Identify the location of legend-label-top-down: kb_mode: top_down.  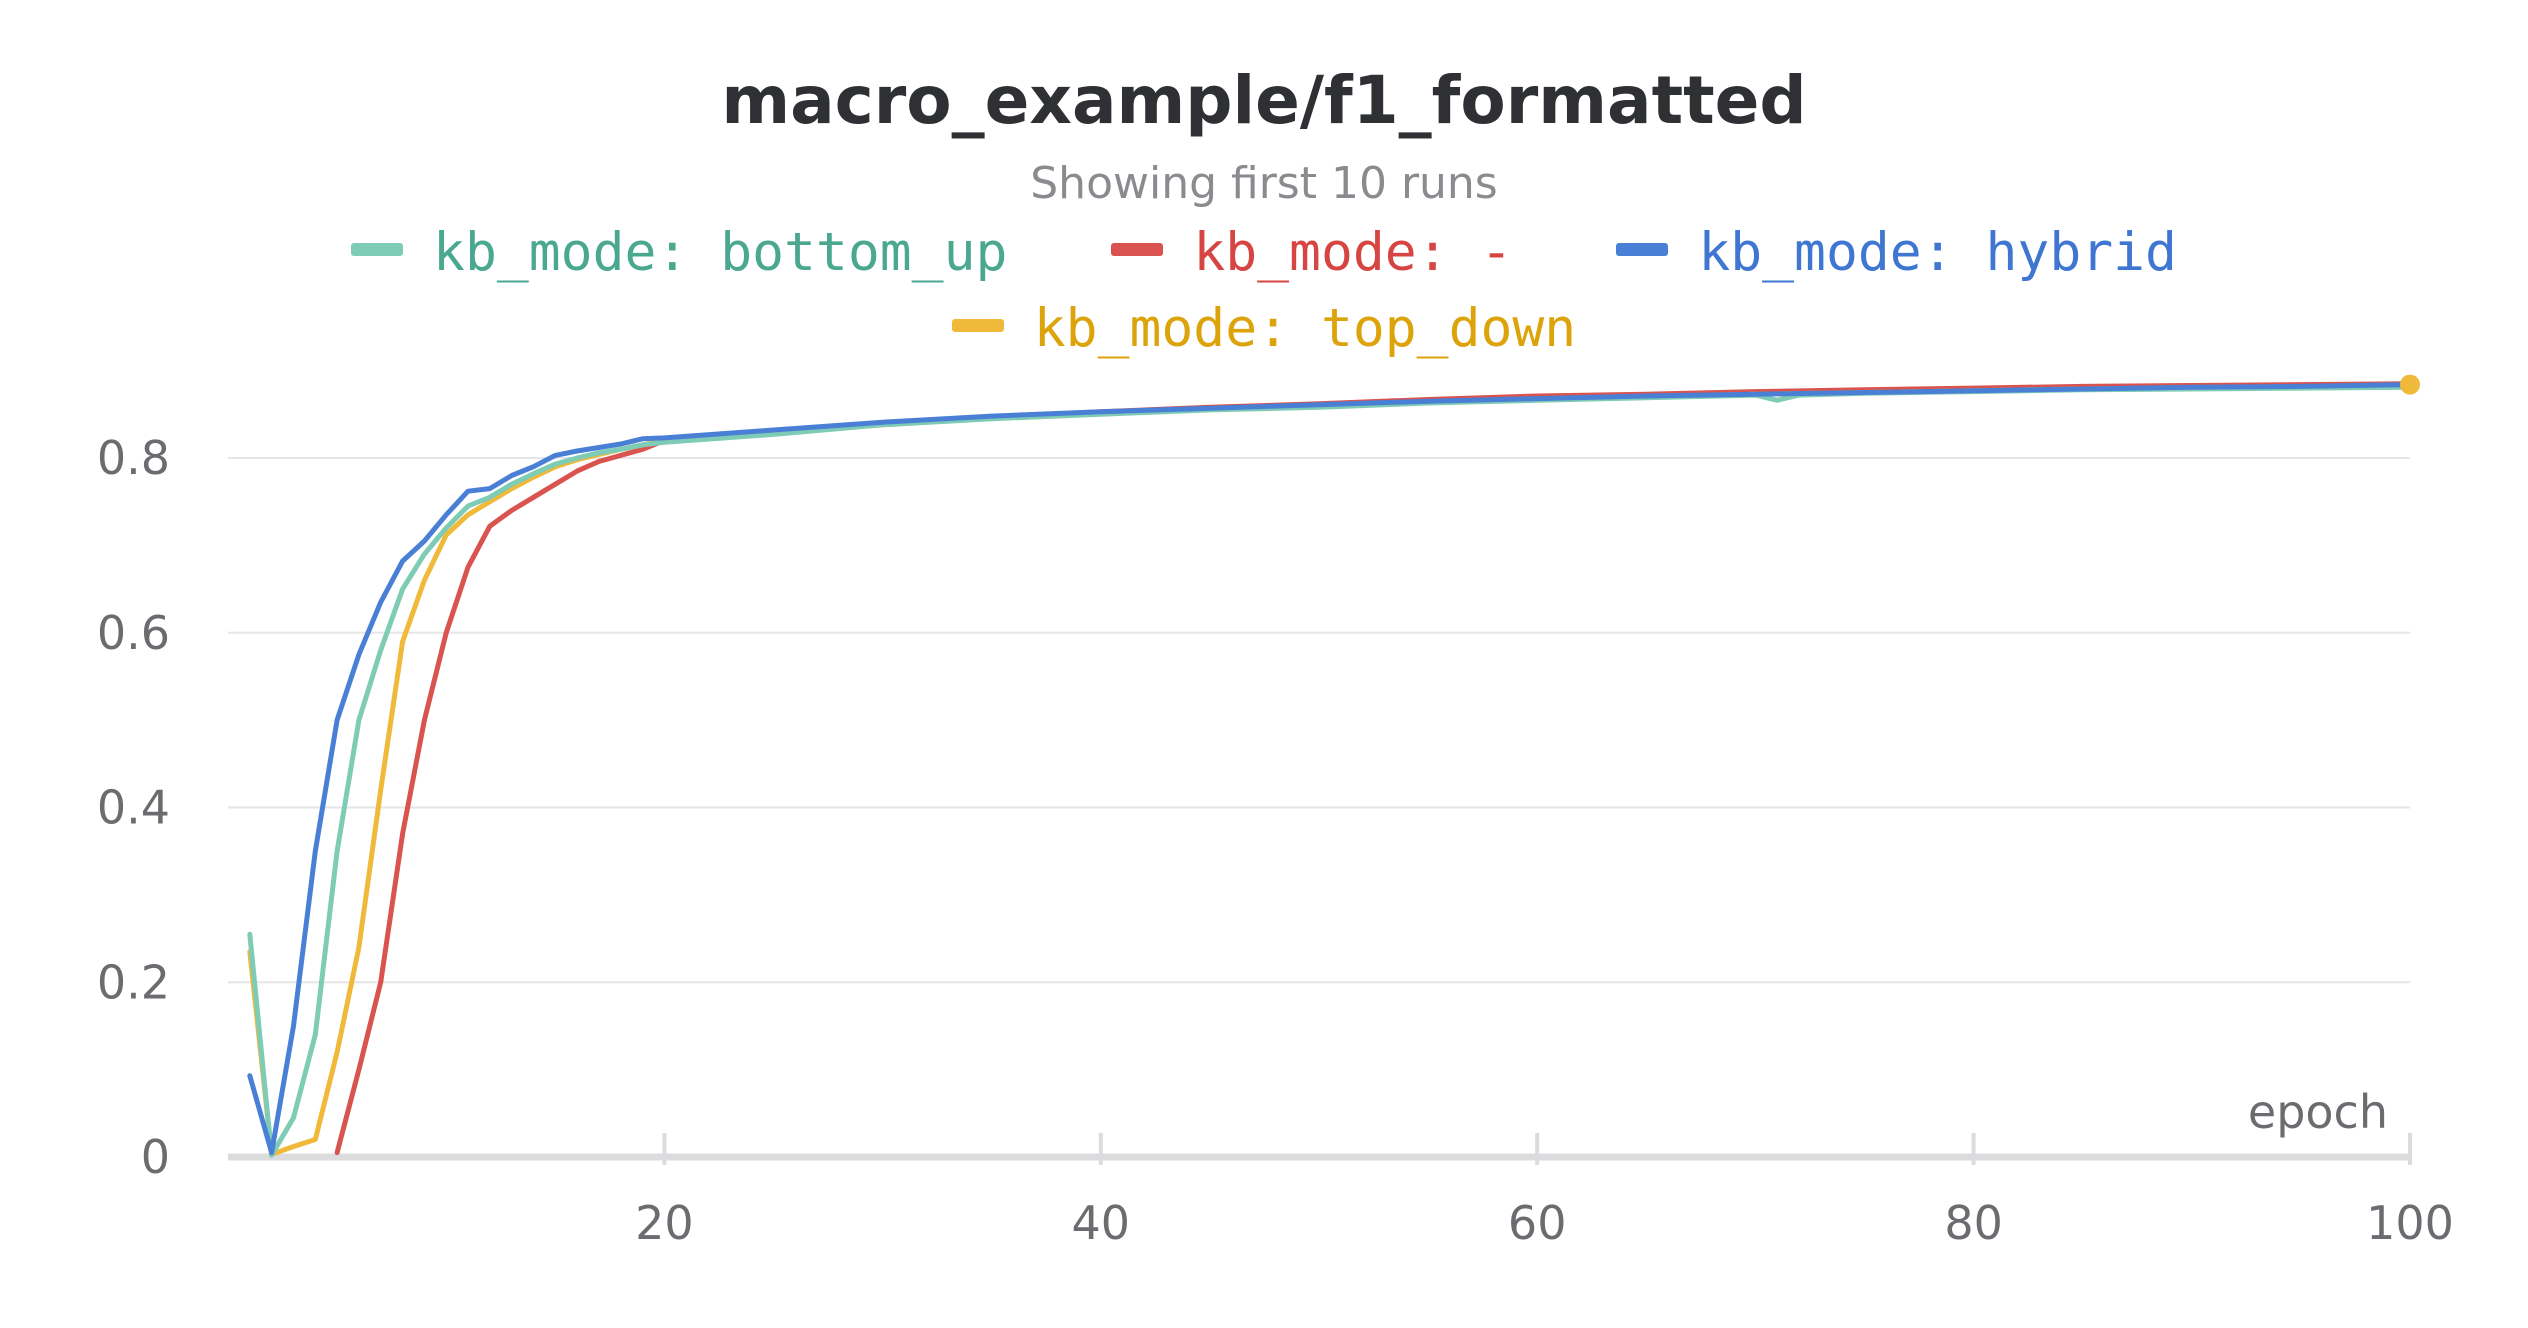
(1305, 328).